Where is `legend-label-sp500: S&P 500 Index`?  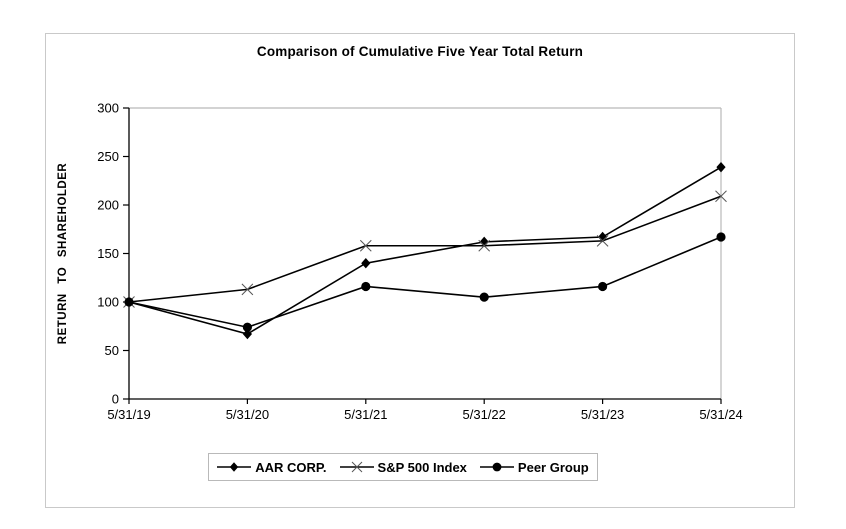
legend-label-sp500: S&P 500 Index is located at coordinates (422, 467).